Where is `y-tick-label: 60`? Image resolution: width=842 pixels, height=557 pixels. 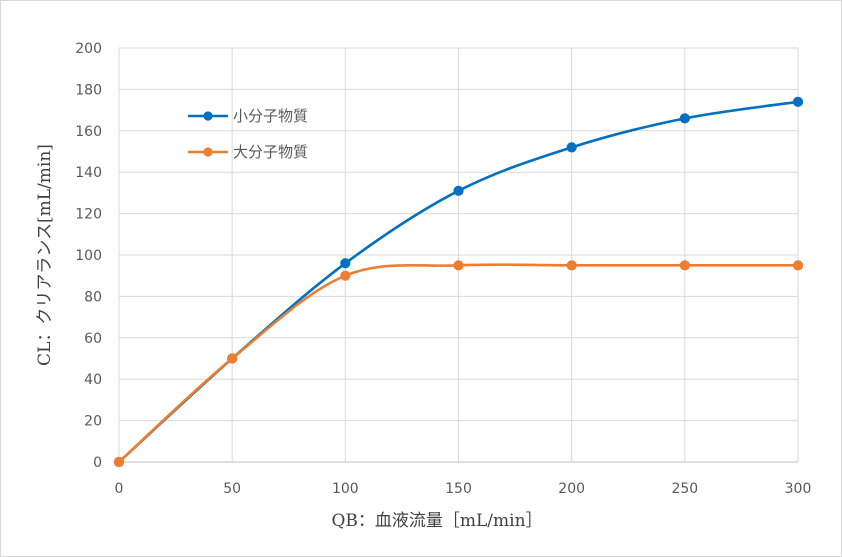 y-tick-label: 60 is located at coordinates (93, 339).